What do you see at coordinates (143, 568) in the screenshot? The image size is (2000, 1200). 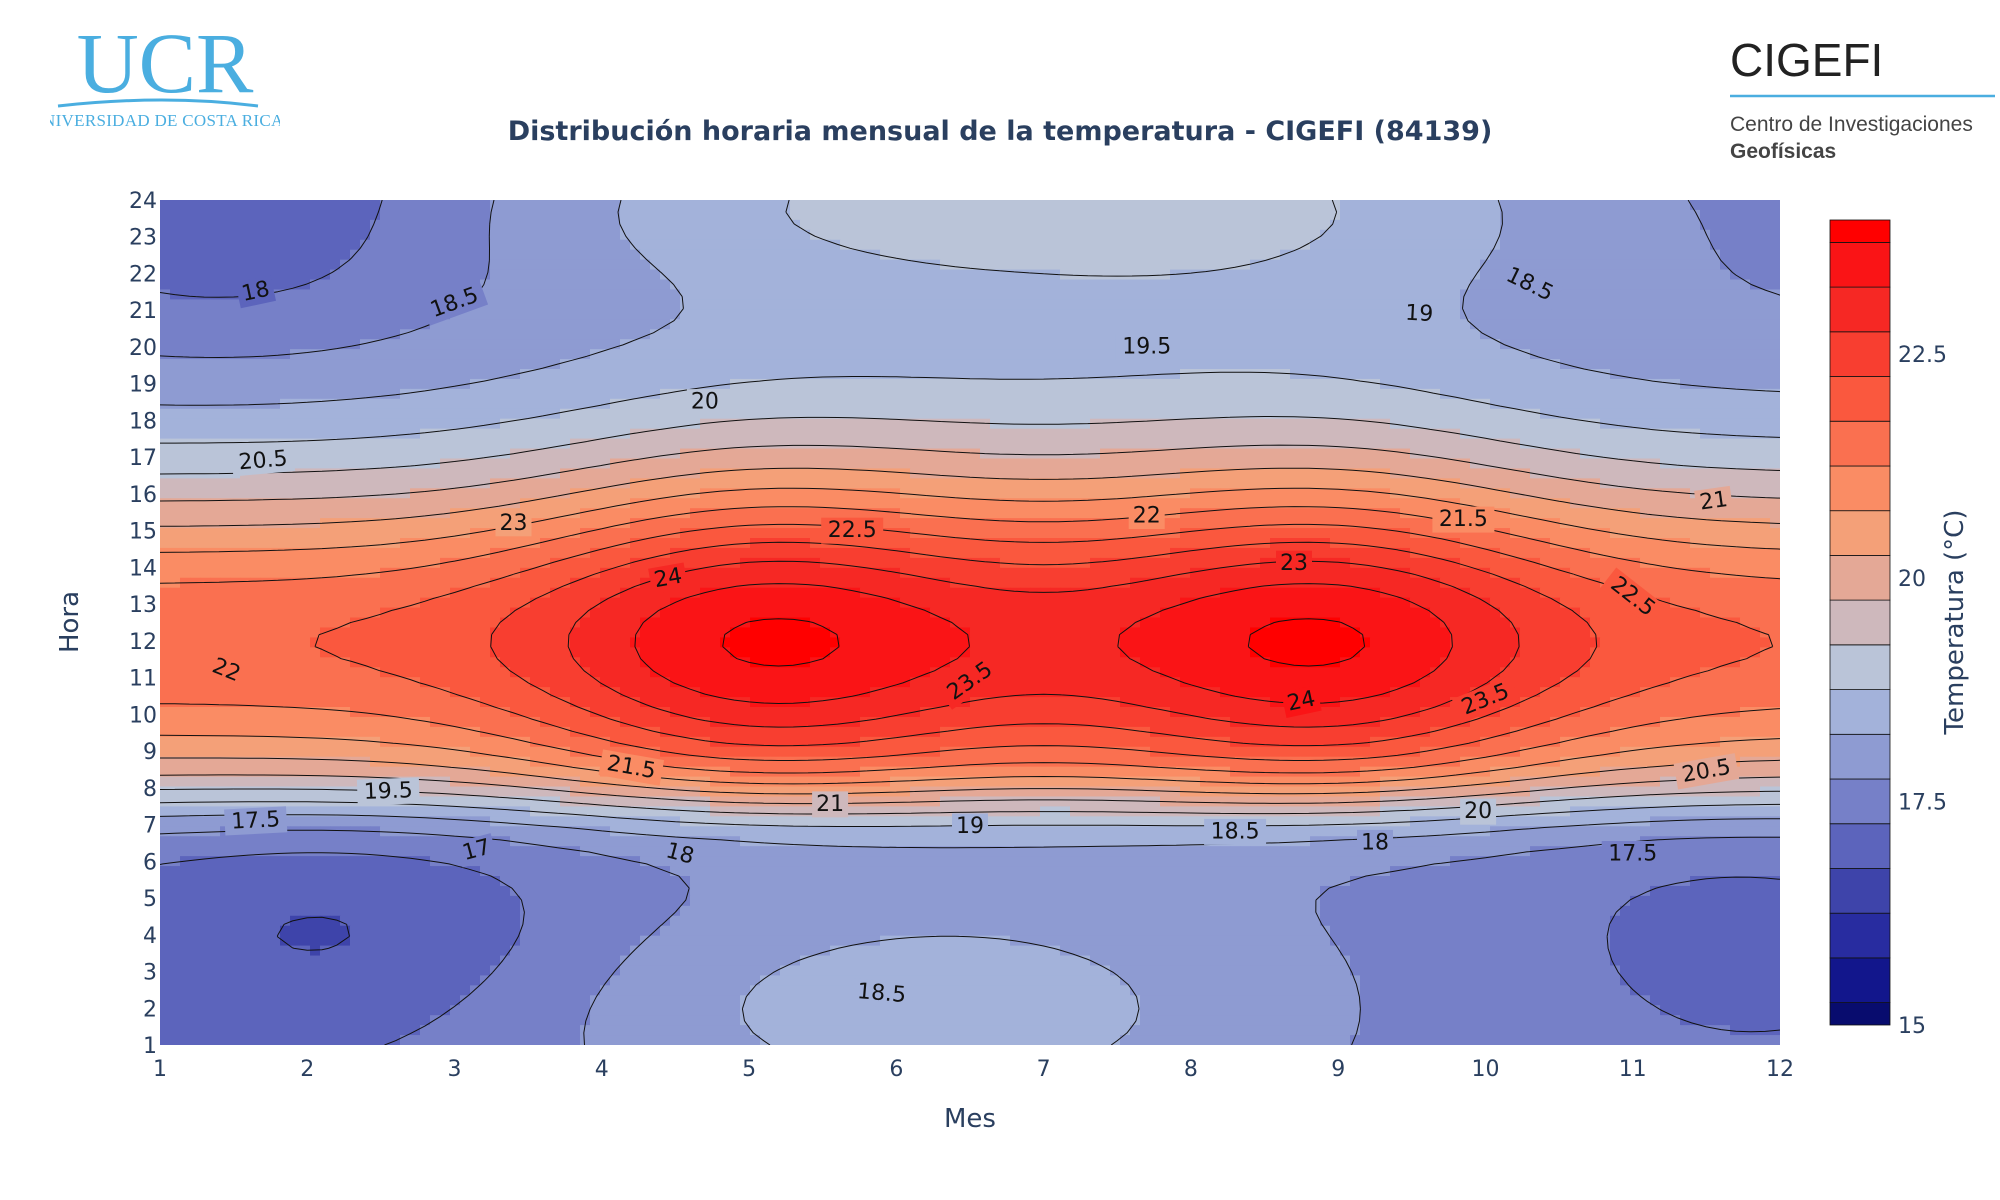 I see `y-tick-label: 14` at bounding box center [143, 568].